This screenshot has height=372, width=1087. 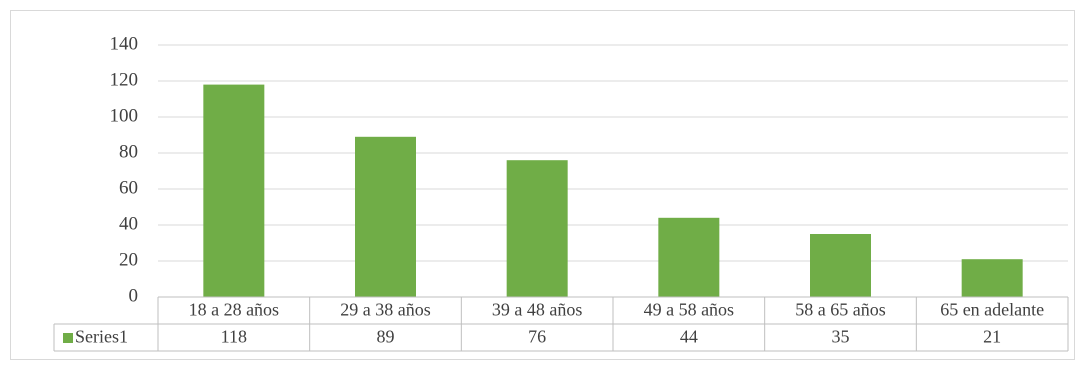 What do you see at coordinates (537, 310) in the screenshot?
I see `category-label: 39 a 48 años` at bounding box center [537, 310].